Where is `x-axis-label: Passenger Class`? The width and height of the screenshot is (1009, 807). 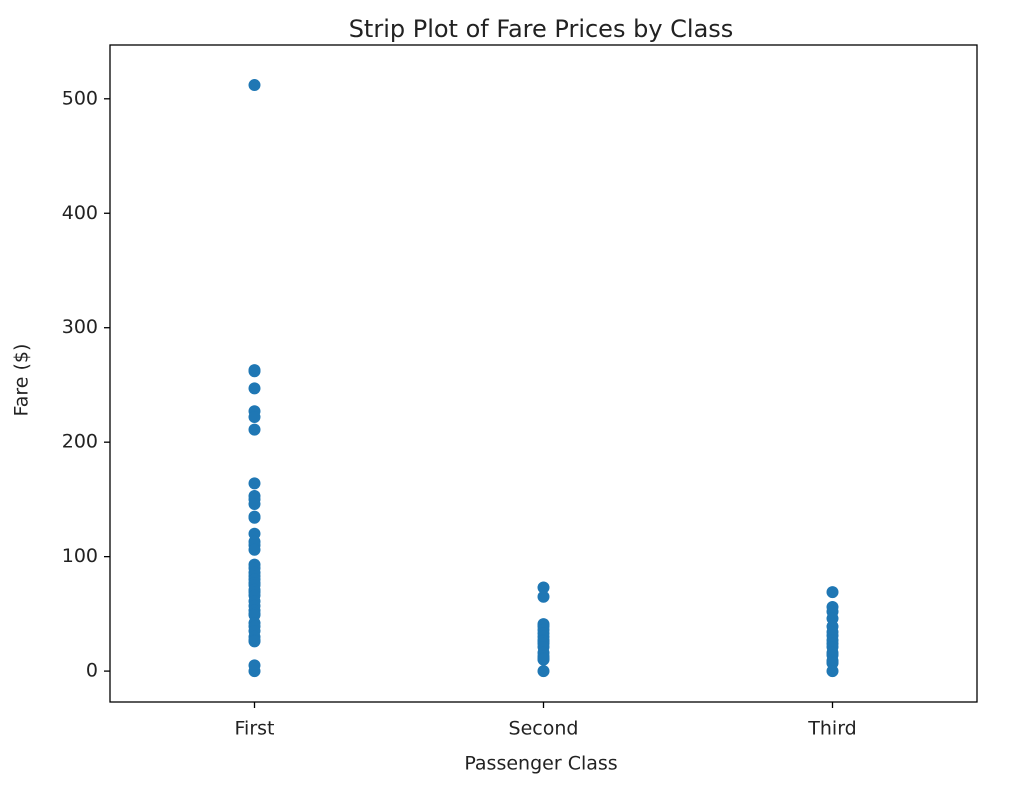
x-axis-label: Passenger Class is located at coordinates (540, 764).